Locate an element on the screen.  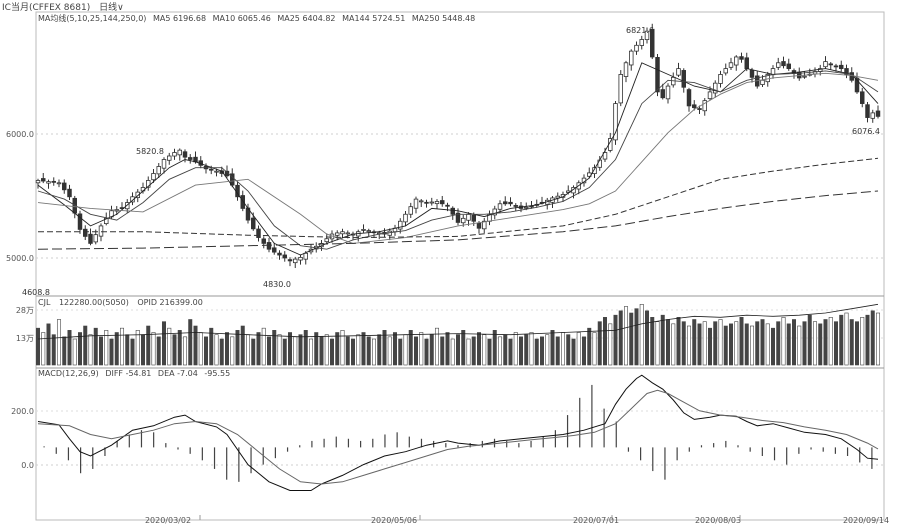
volume-title: CJL is located at coordinates (44, 302).